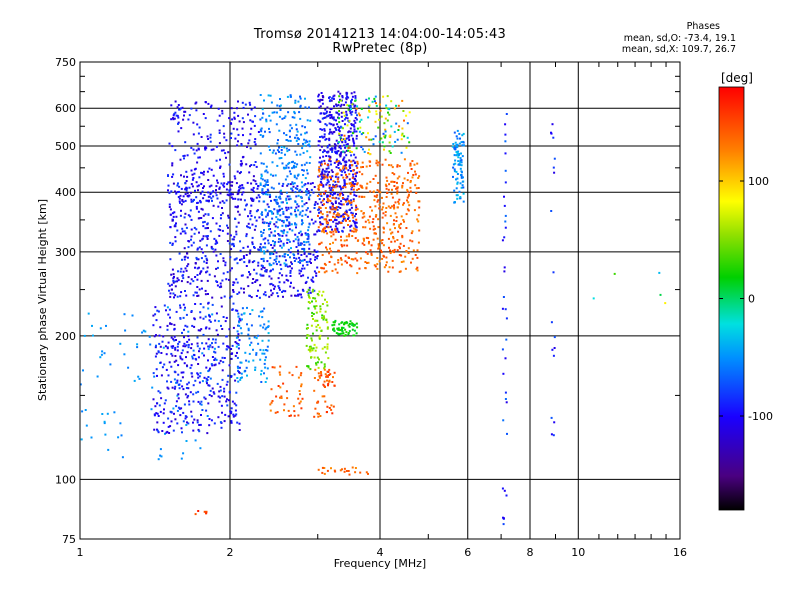 The image size is (800, 600). I want to click on x-tick-label: 6, so click(467, 552).